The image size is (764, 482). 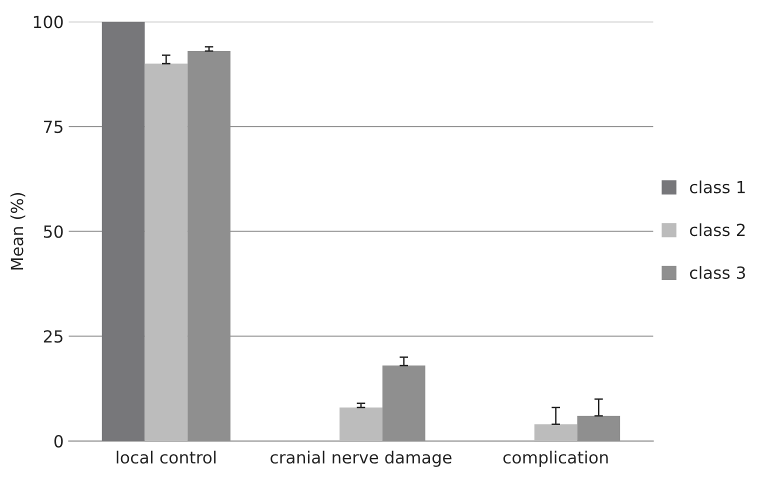 What do you see at coordinates (53, 127) in the screenshot?
I see `y-tick-label: 75` at bounding box center [53, 127].